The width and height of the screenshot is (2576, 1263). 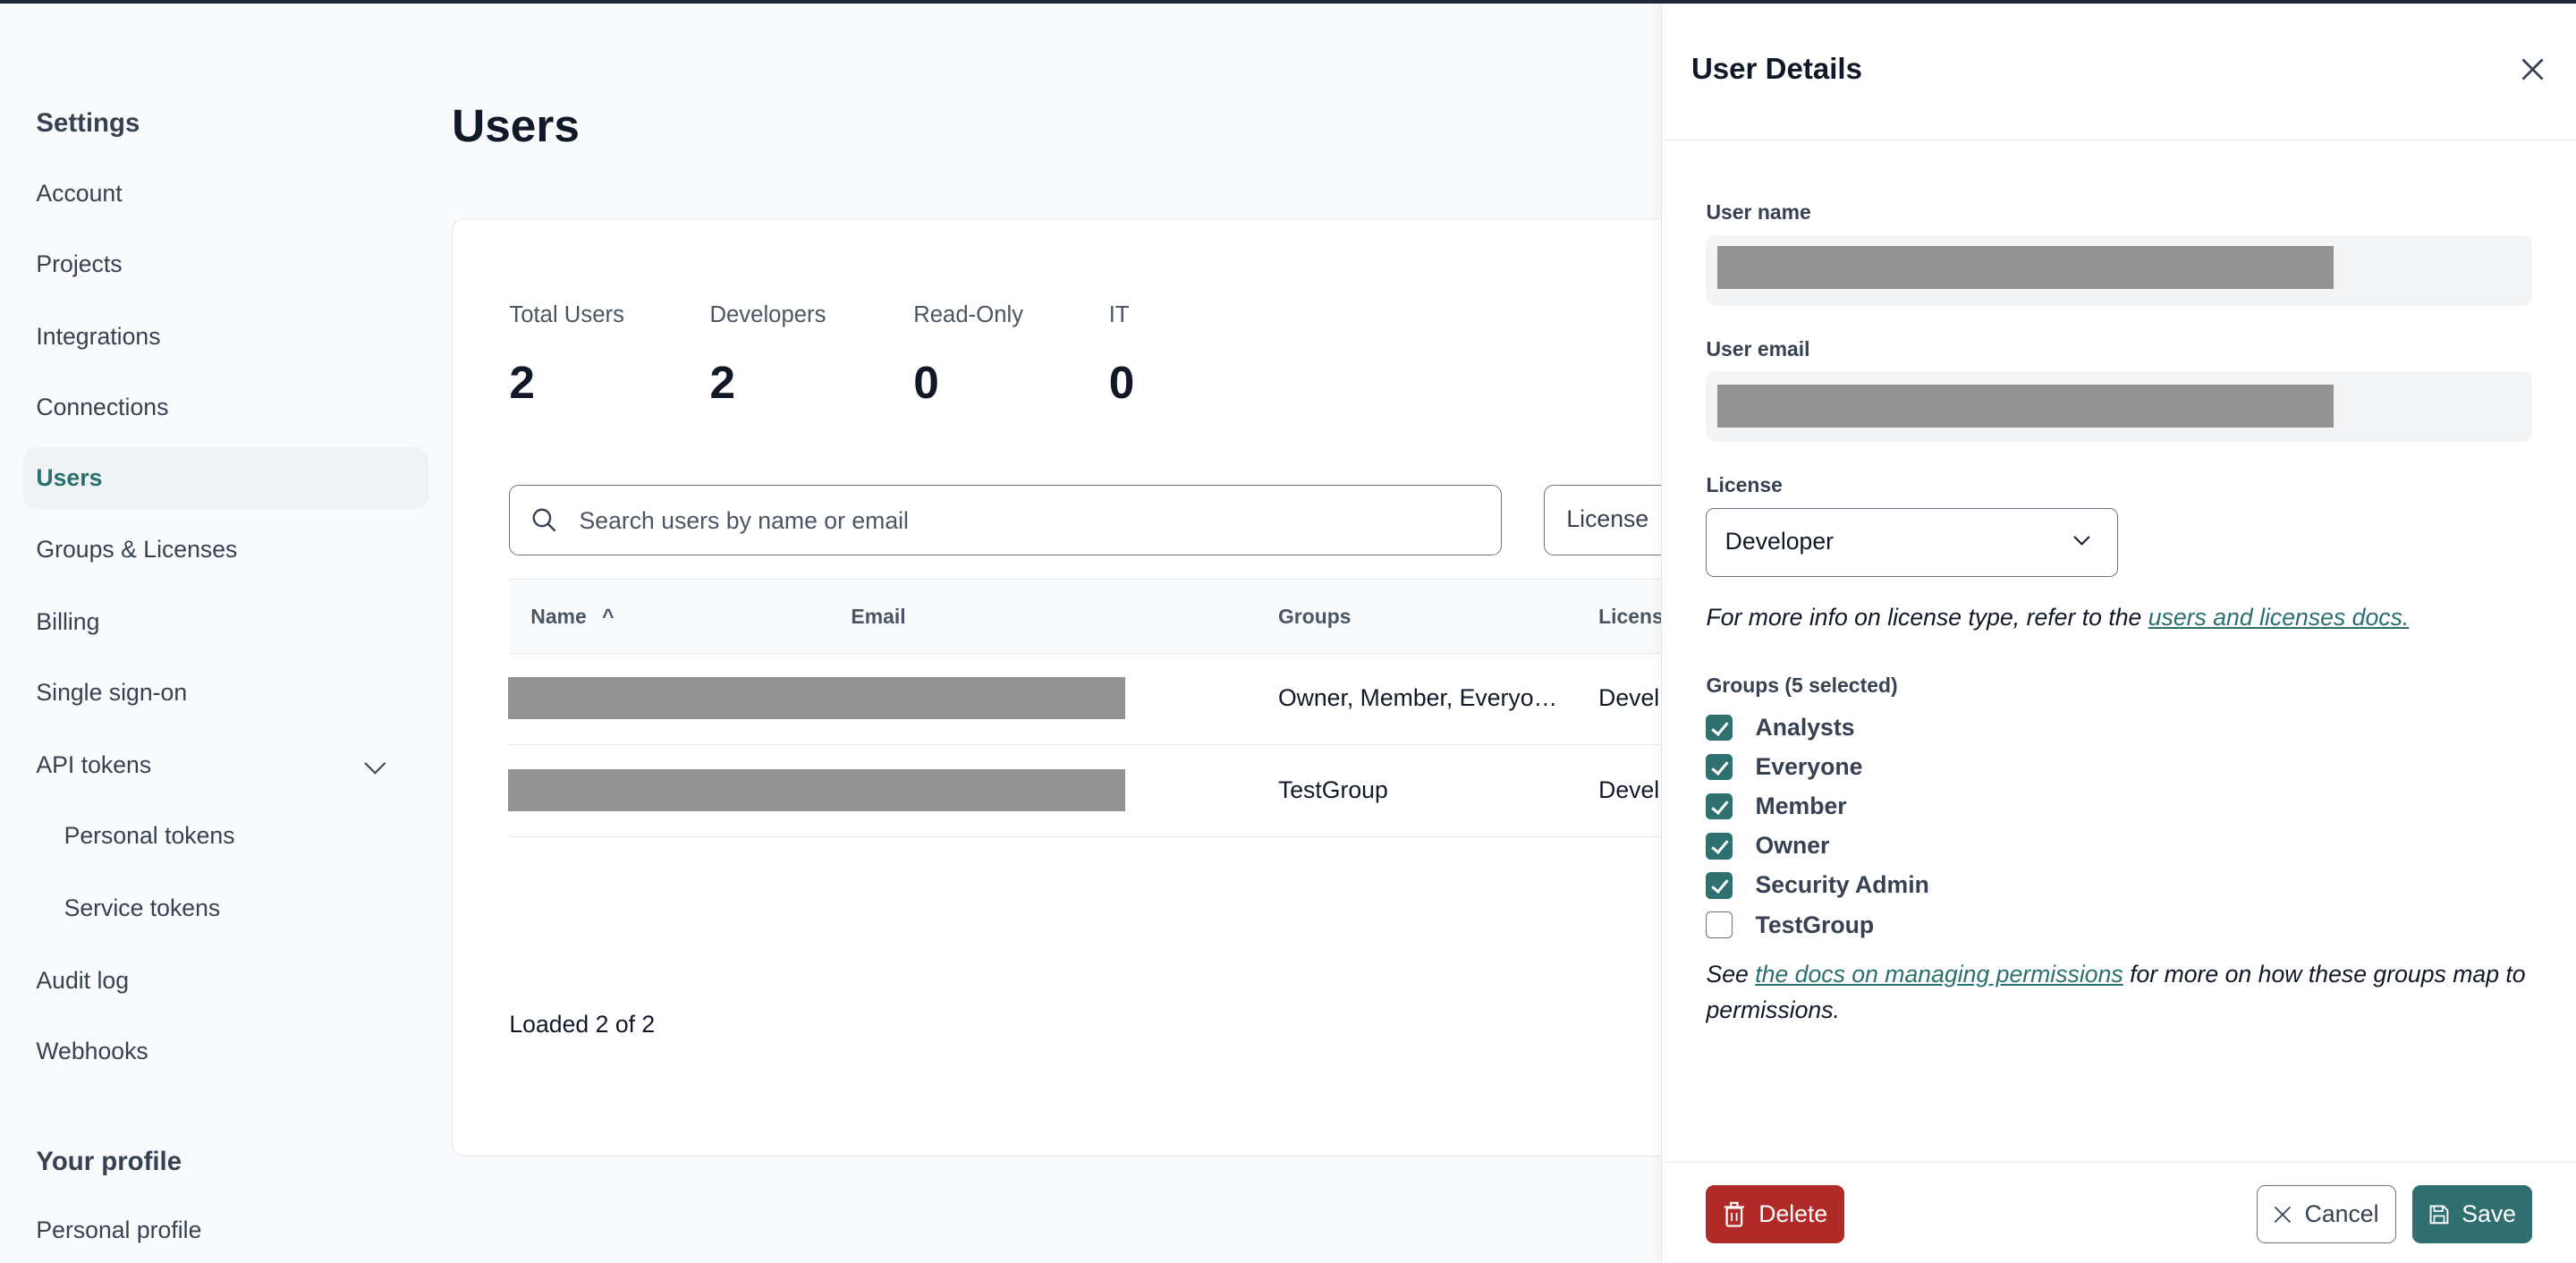 What do you see at coordinates (1099, 790) in the screenshot?
I see `table-row: TestGroup Developer` at bounding box center [1099, 790].